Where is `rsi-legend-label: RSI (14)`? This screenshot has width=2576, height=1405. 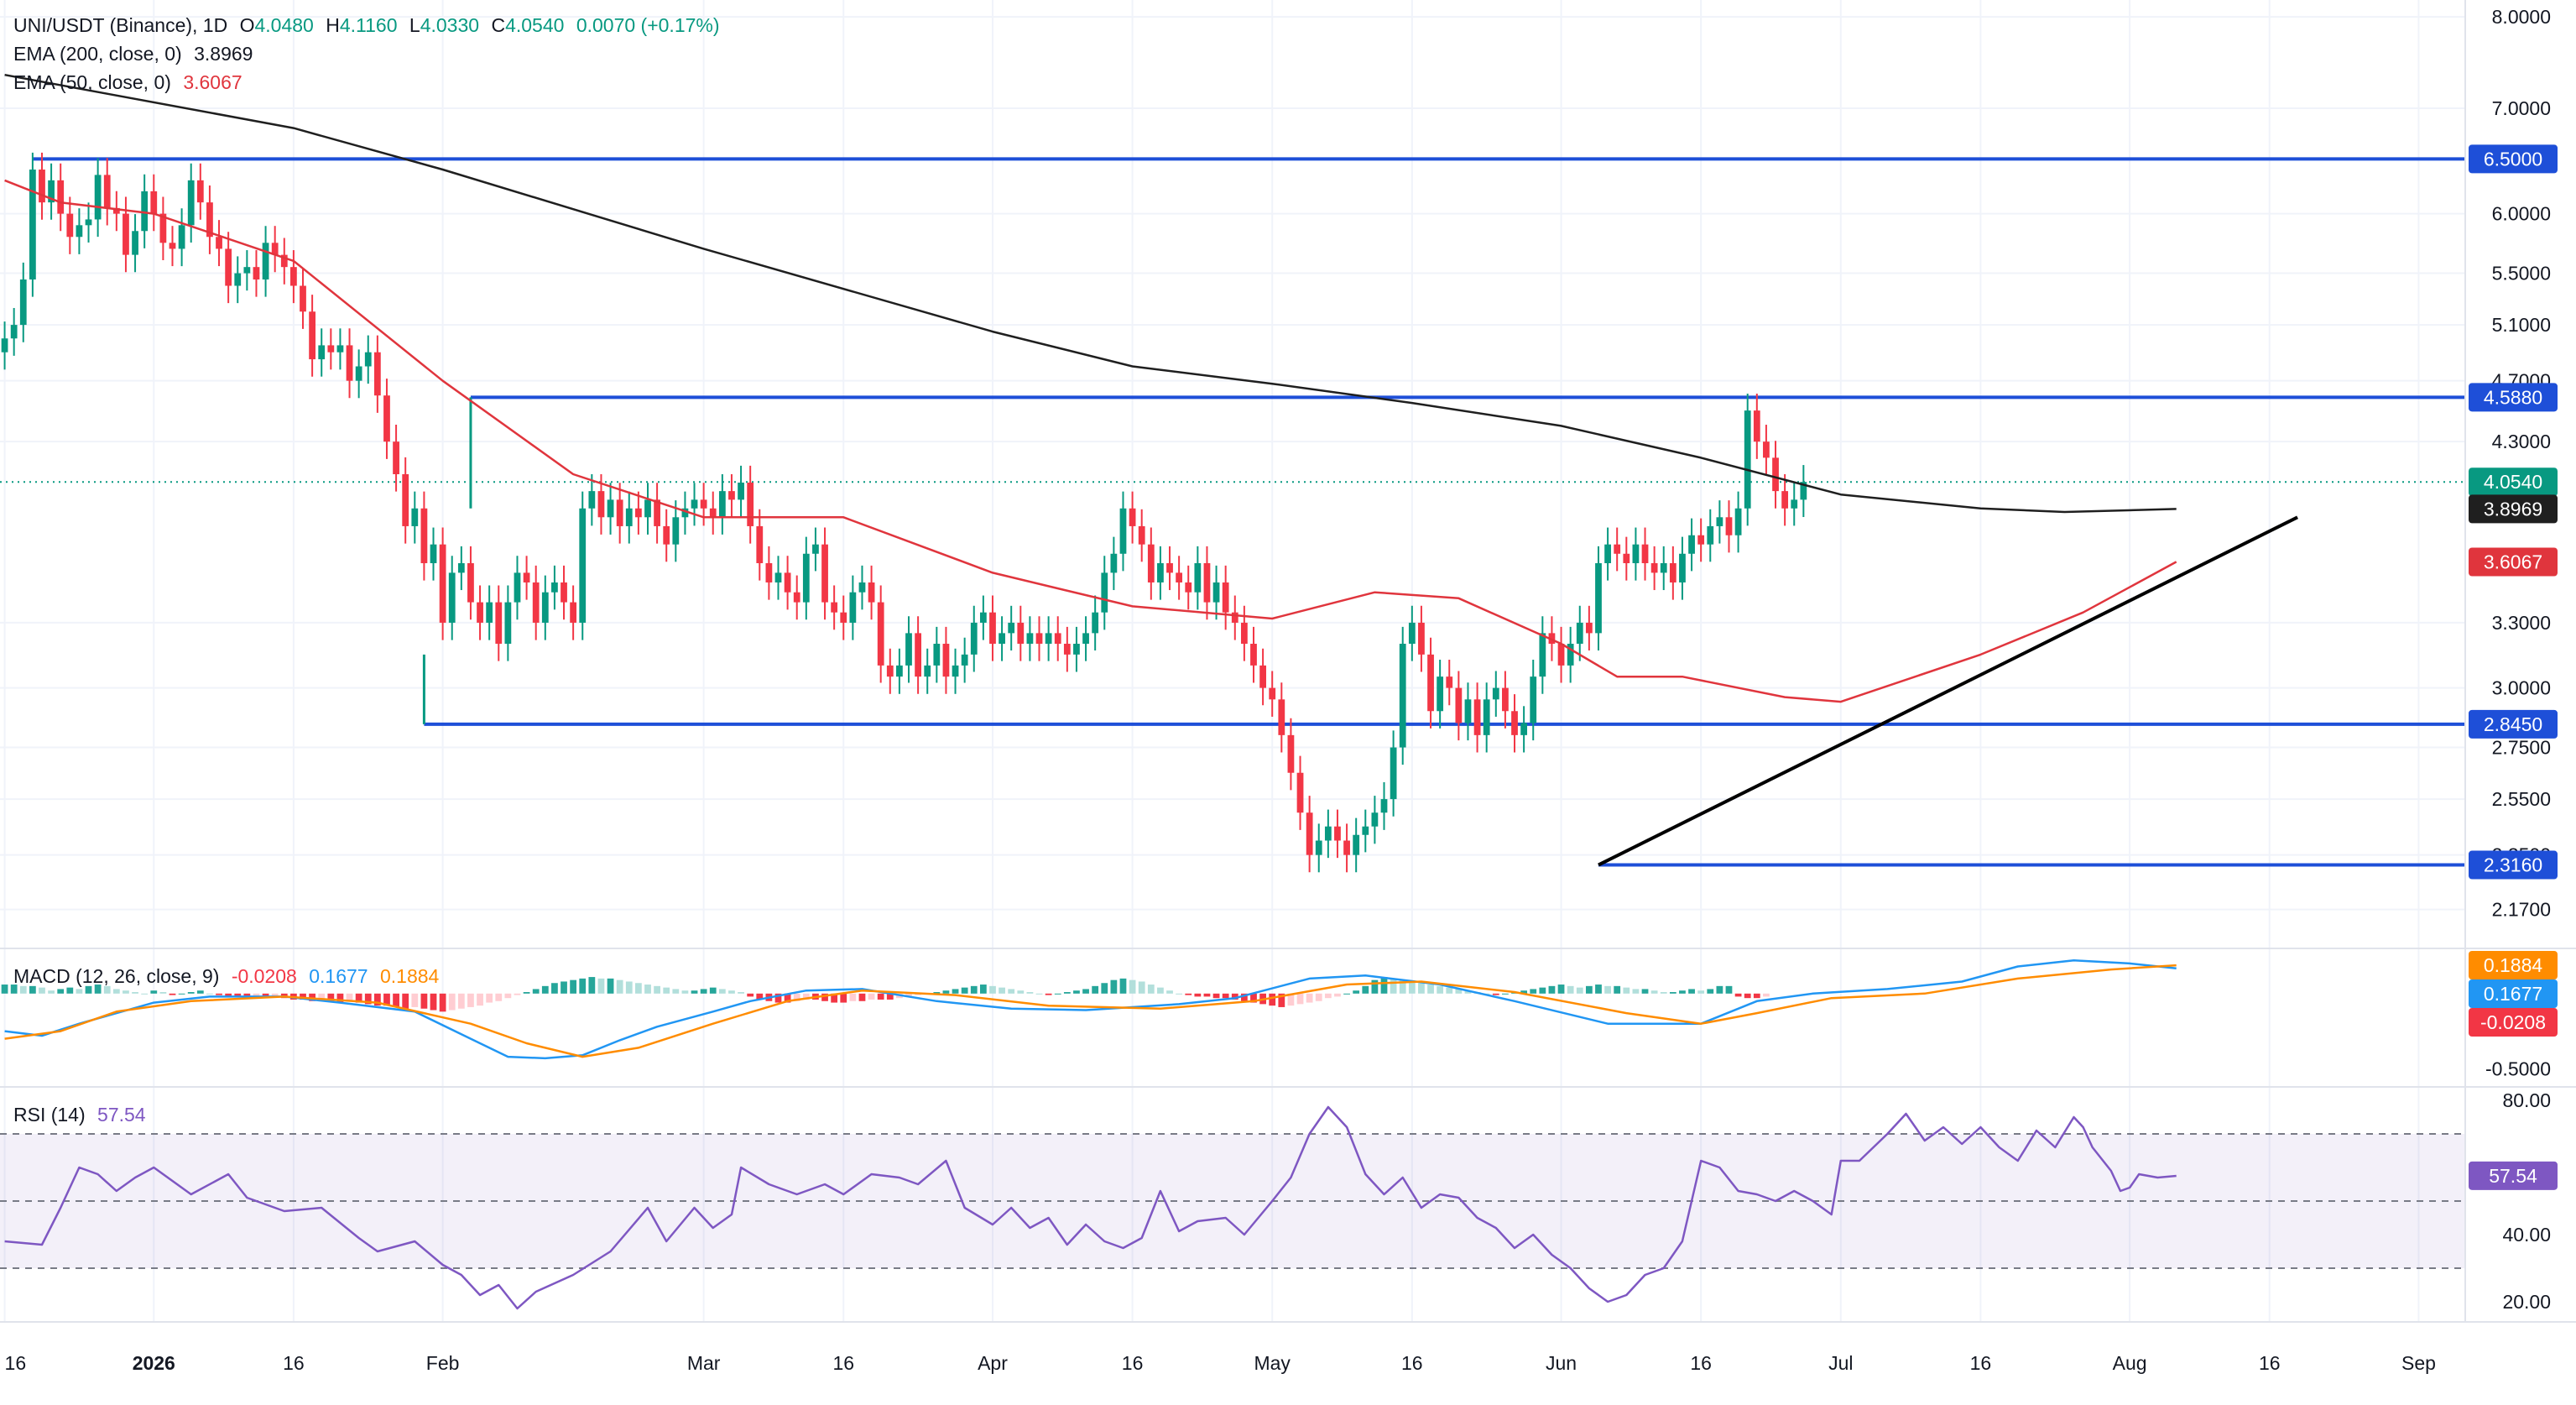 rsi-legend-label: RSI (14) is located at coordinates (49, 1115).